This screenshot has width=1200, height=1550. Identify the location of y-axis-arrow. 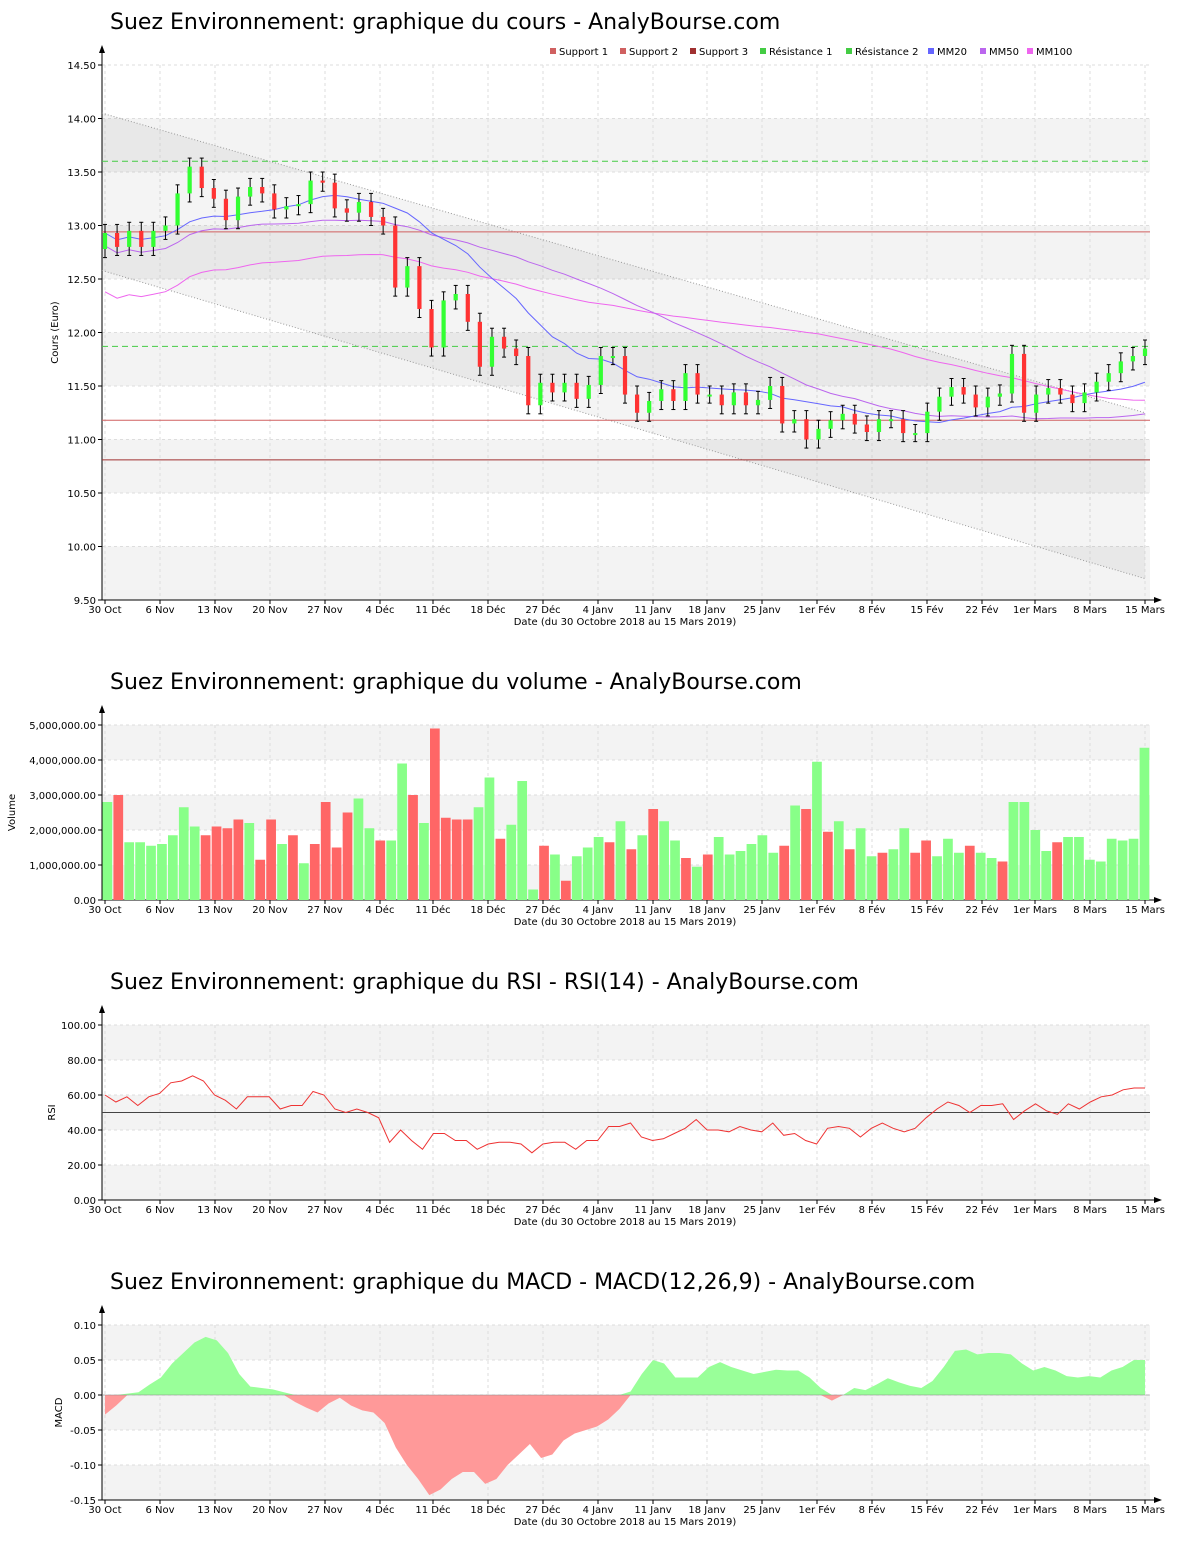
(102, 709).